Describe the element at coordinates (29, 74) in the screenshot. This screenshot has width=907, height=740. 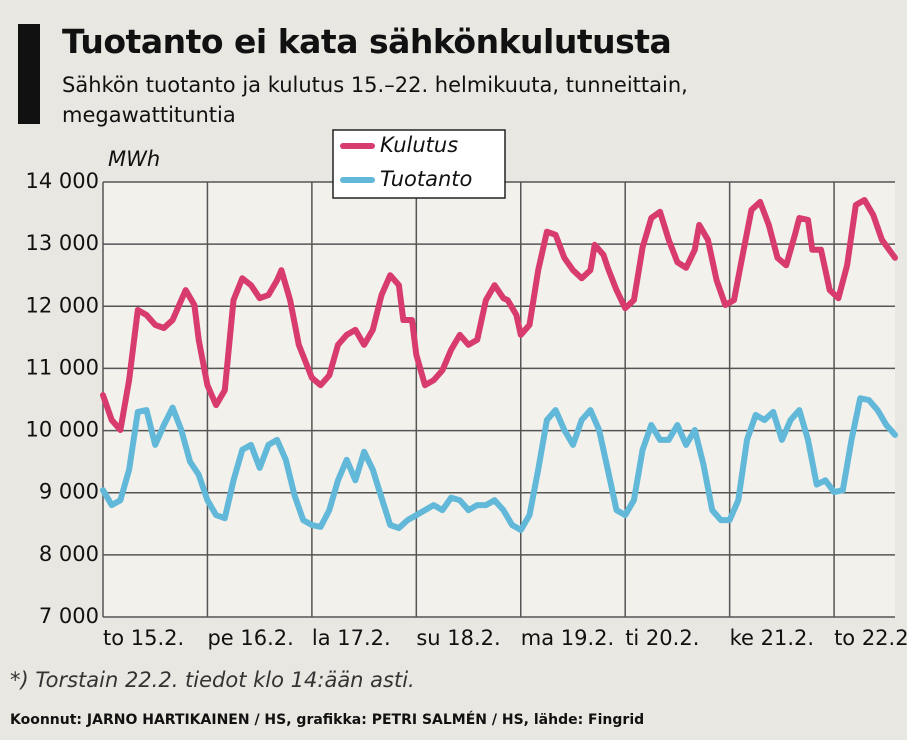
I see `title-bar` at that location.